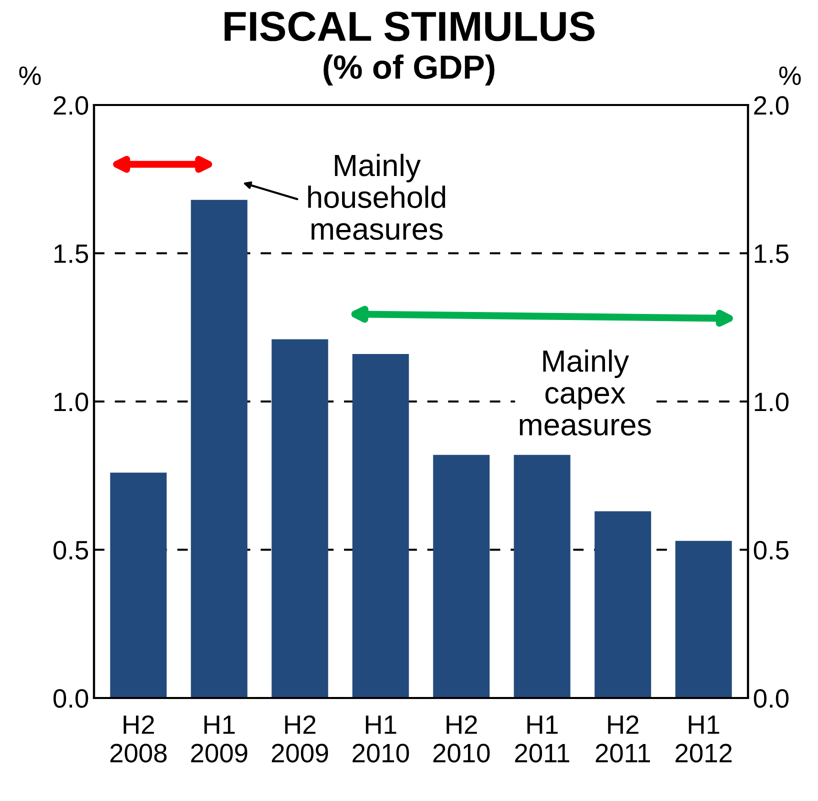  Describe the element at coordinates (542, 739) in the screenshot. I see `x-tick-label: H1 2011` at that location.